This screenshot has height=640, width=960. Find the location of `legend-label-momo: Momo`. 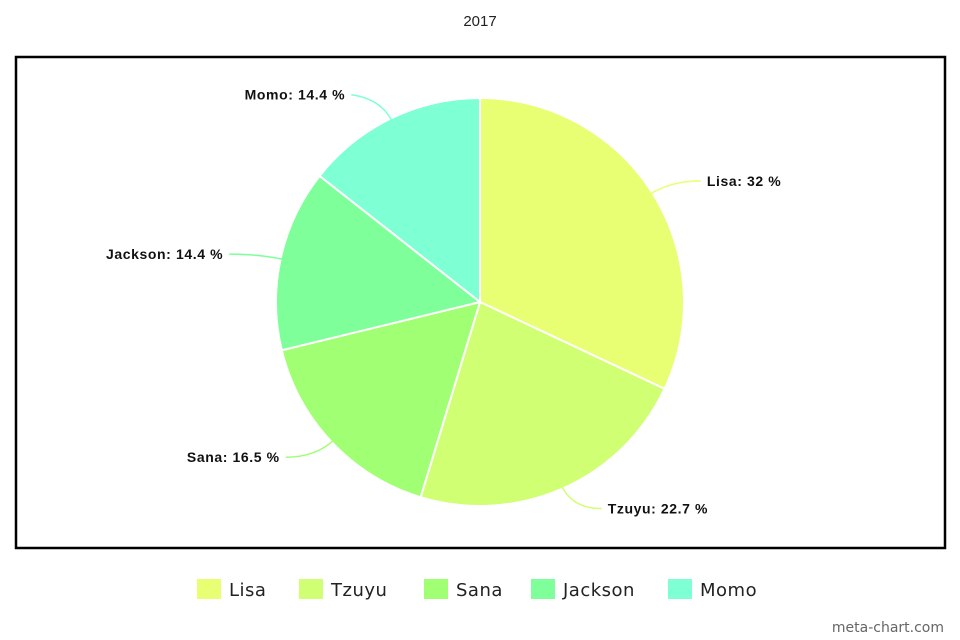

legend-label-momo: Momo is located at coordinates (728, 590).